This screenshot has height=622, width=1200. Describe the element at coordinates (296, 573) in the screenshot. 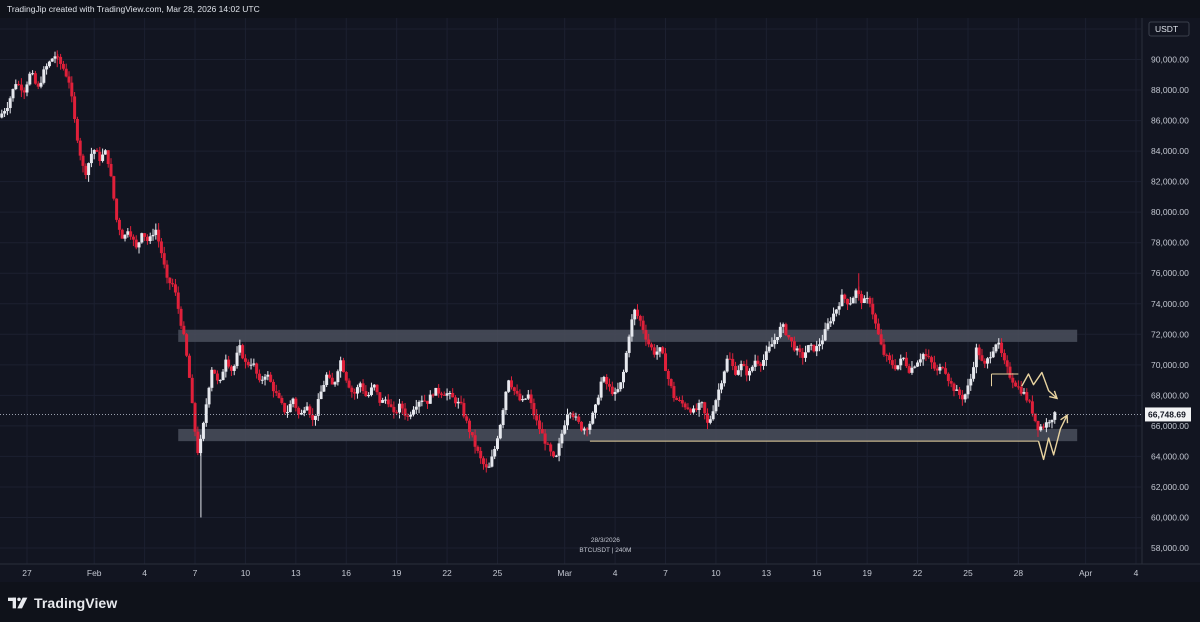

I see `x-tick-label: 13` at that location.